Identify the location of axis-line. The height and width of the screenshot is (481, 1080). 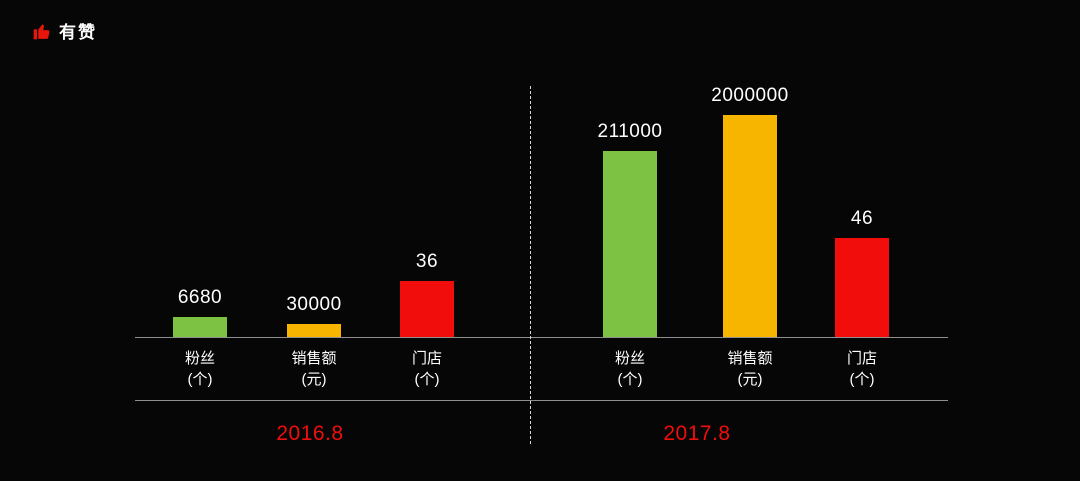
(541, 400).